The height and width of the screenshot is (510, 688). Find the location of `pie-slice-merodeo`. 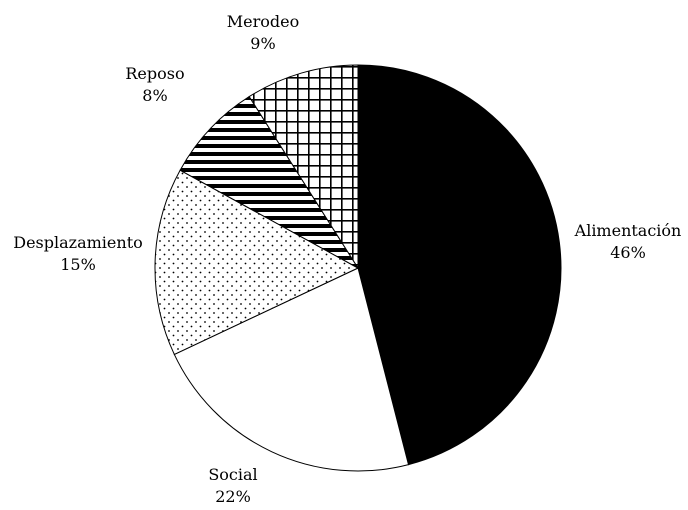

pie-slice-merodeo is located at coordinates (303, 167).